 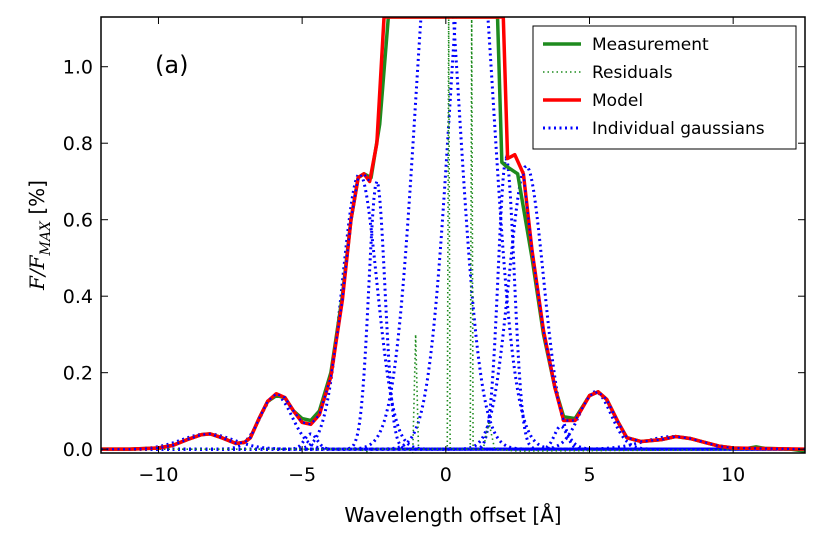 I want to click on y-axis-title-main: F/F, so click(x=37, y=272).